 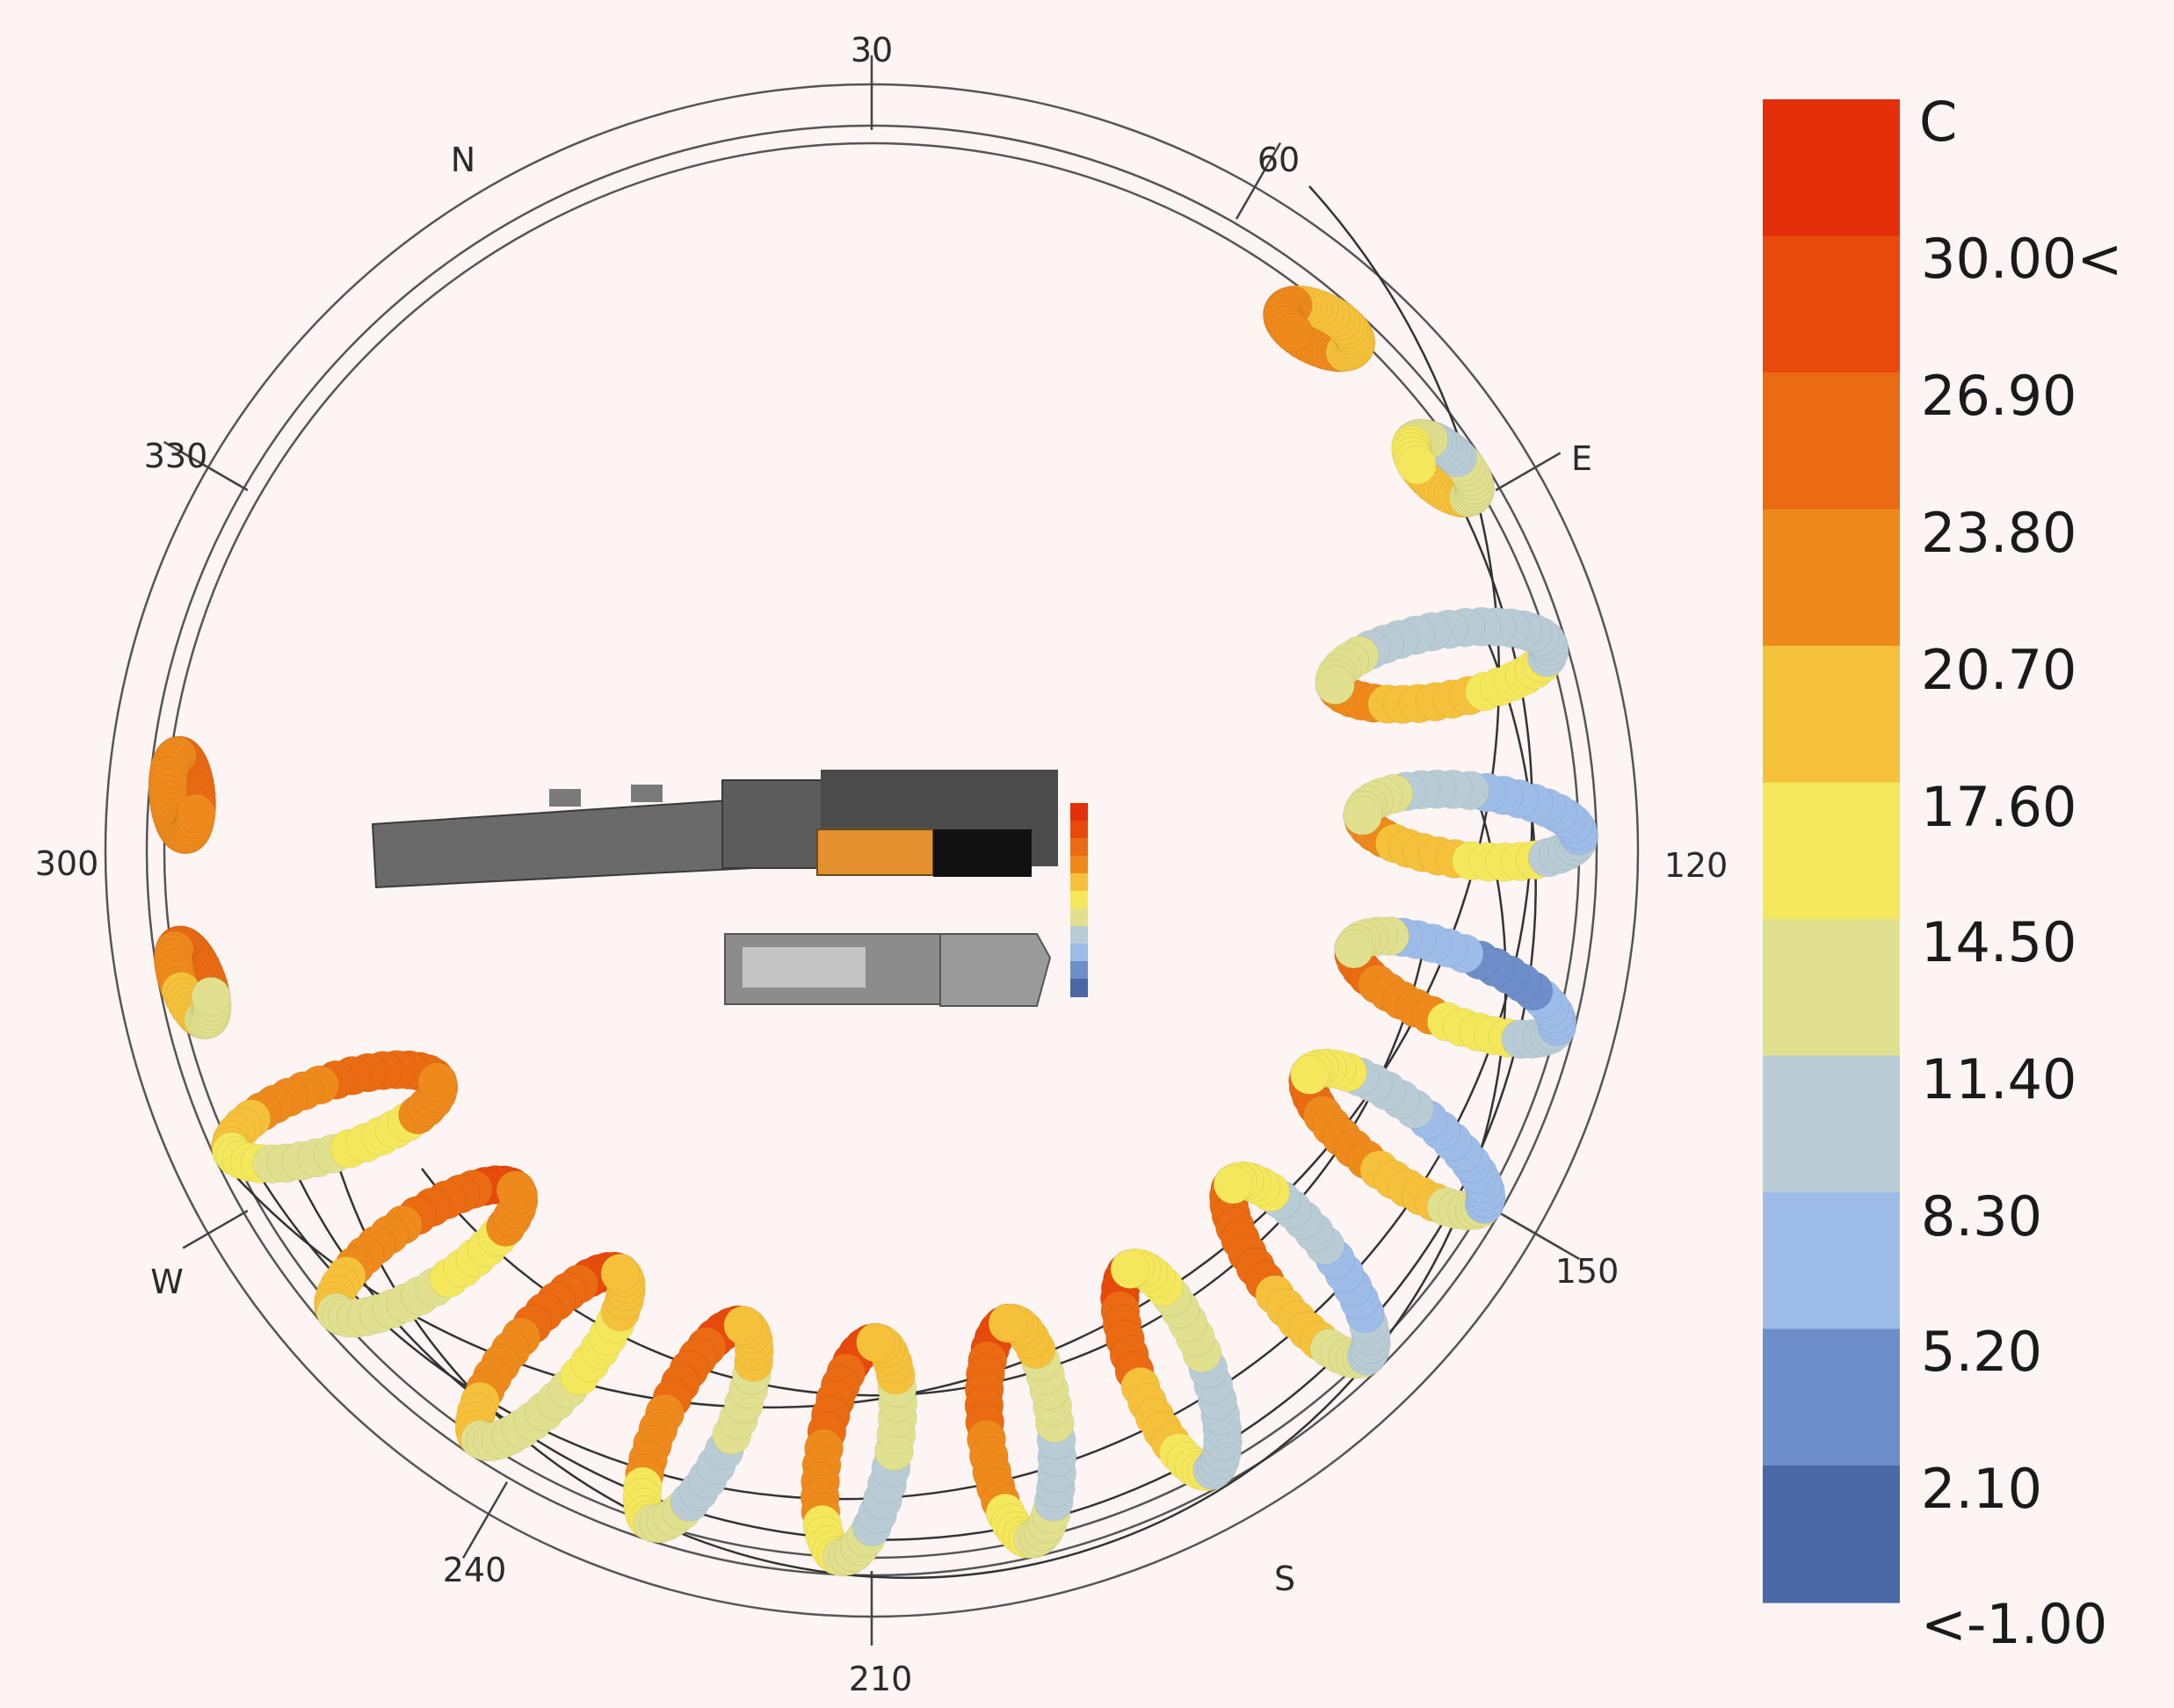 What do you see at coordinates (1999, 1079) in the screenshot?
I see `legend-value-6: 11.40` at bounding box center [1999, 1079].